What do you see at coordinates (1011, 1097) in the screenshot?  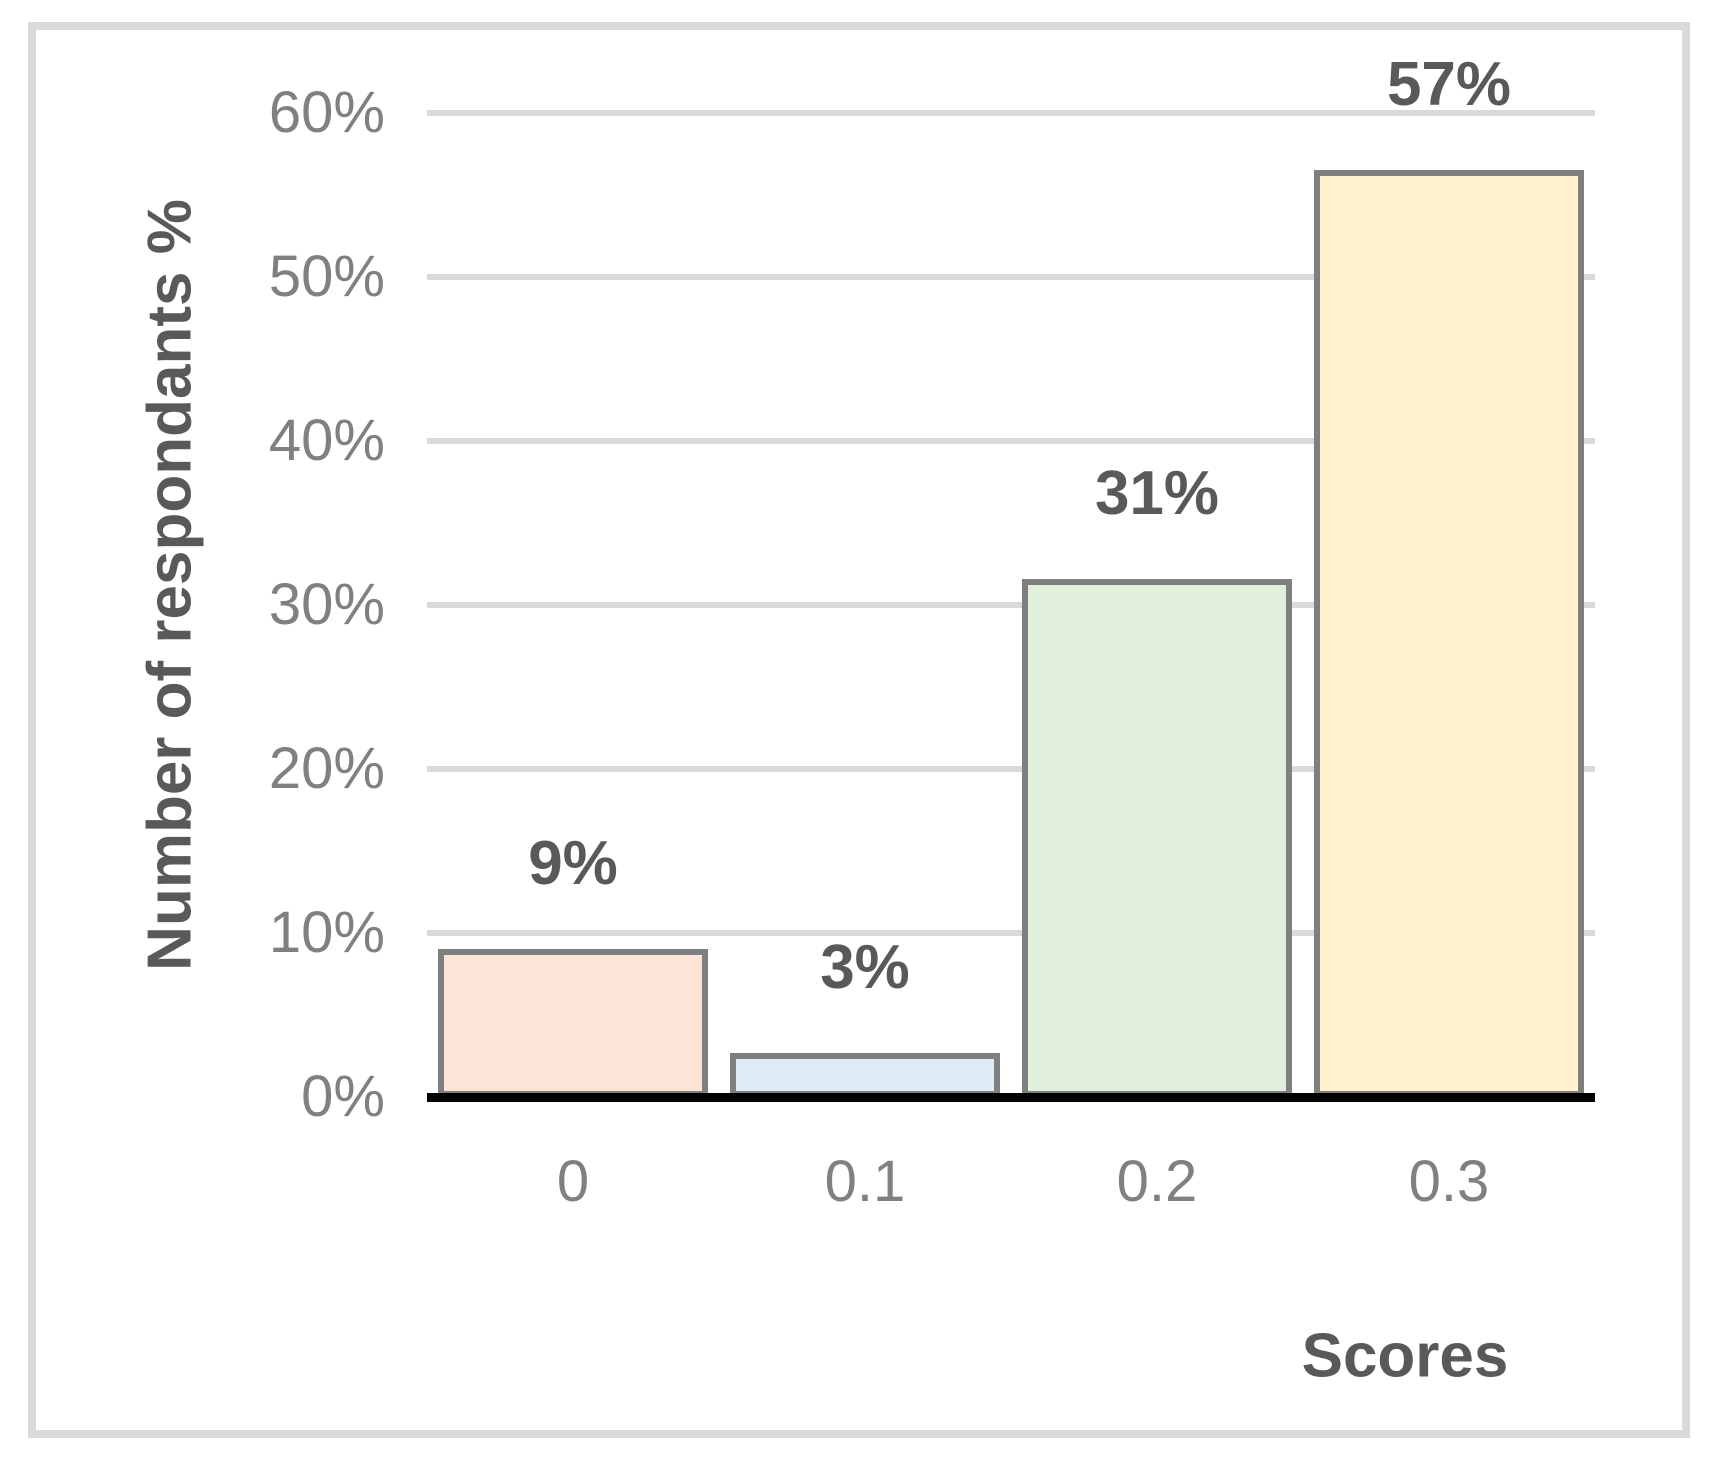 I see `x-axis-line` at bounding box center [1011, 1097].